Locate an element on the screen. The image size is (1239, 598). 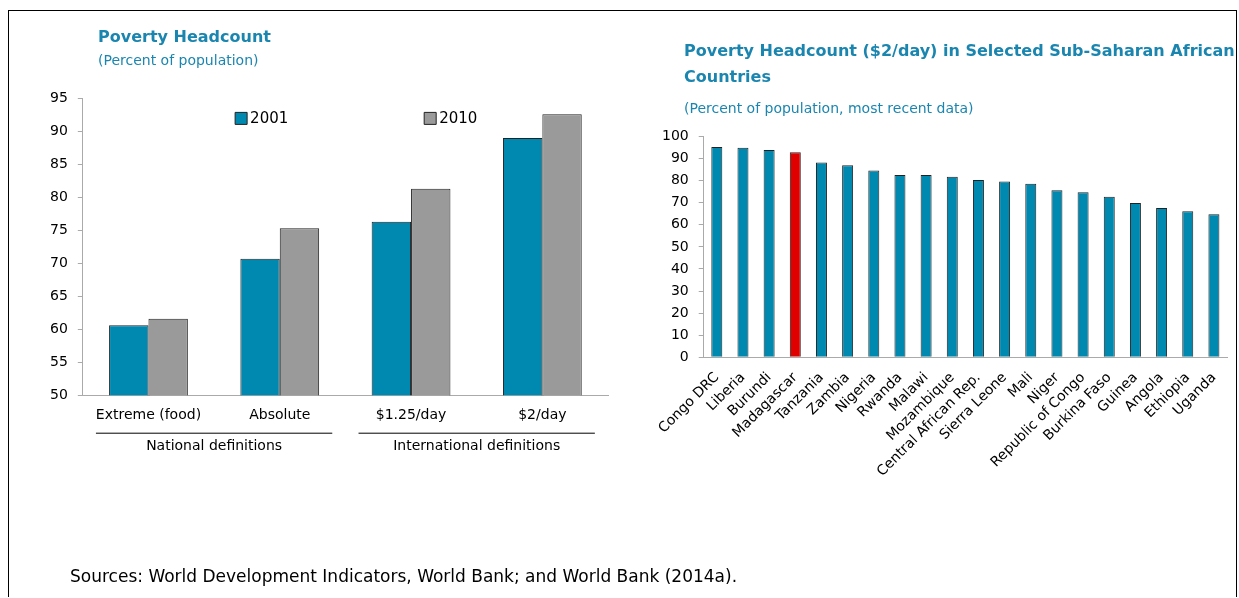
text: International definitions is located at coordinates (477, 444).